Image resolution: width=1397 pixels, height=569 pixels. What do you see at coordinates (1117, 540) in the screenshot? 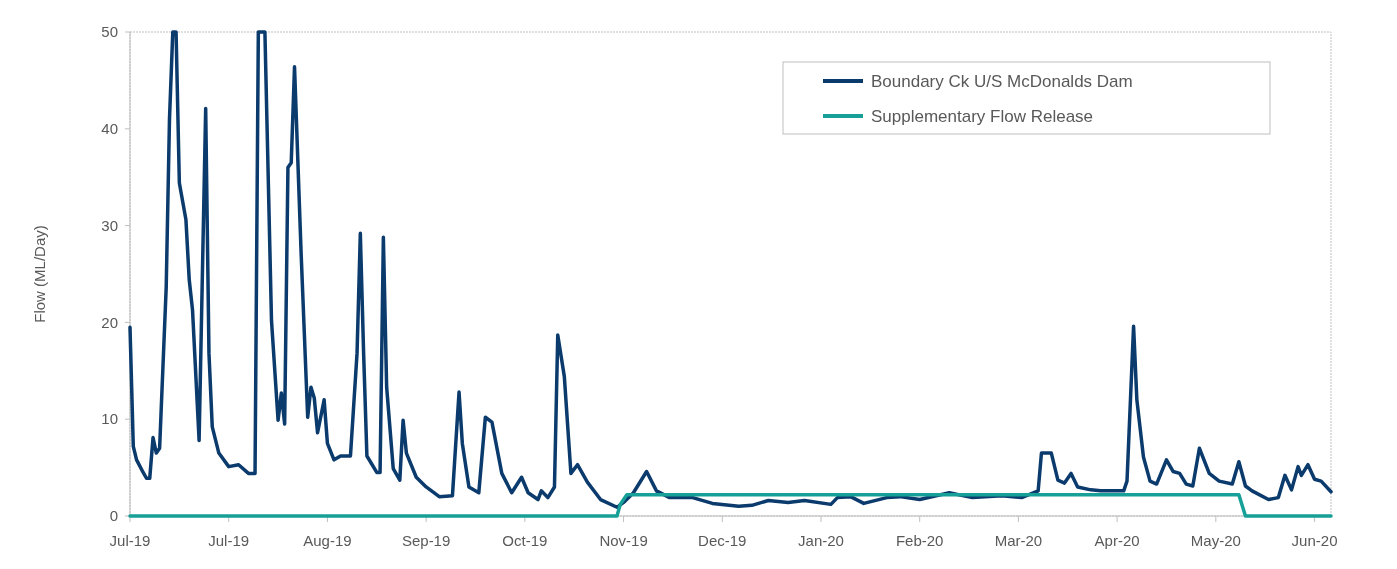
I see `x-tick-label: Apr-20` at bounding box center [1117, 540].